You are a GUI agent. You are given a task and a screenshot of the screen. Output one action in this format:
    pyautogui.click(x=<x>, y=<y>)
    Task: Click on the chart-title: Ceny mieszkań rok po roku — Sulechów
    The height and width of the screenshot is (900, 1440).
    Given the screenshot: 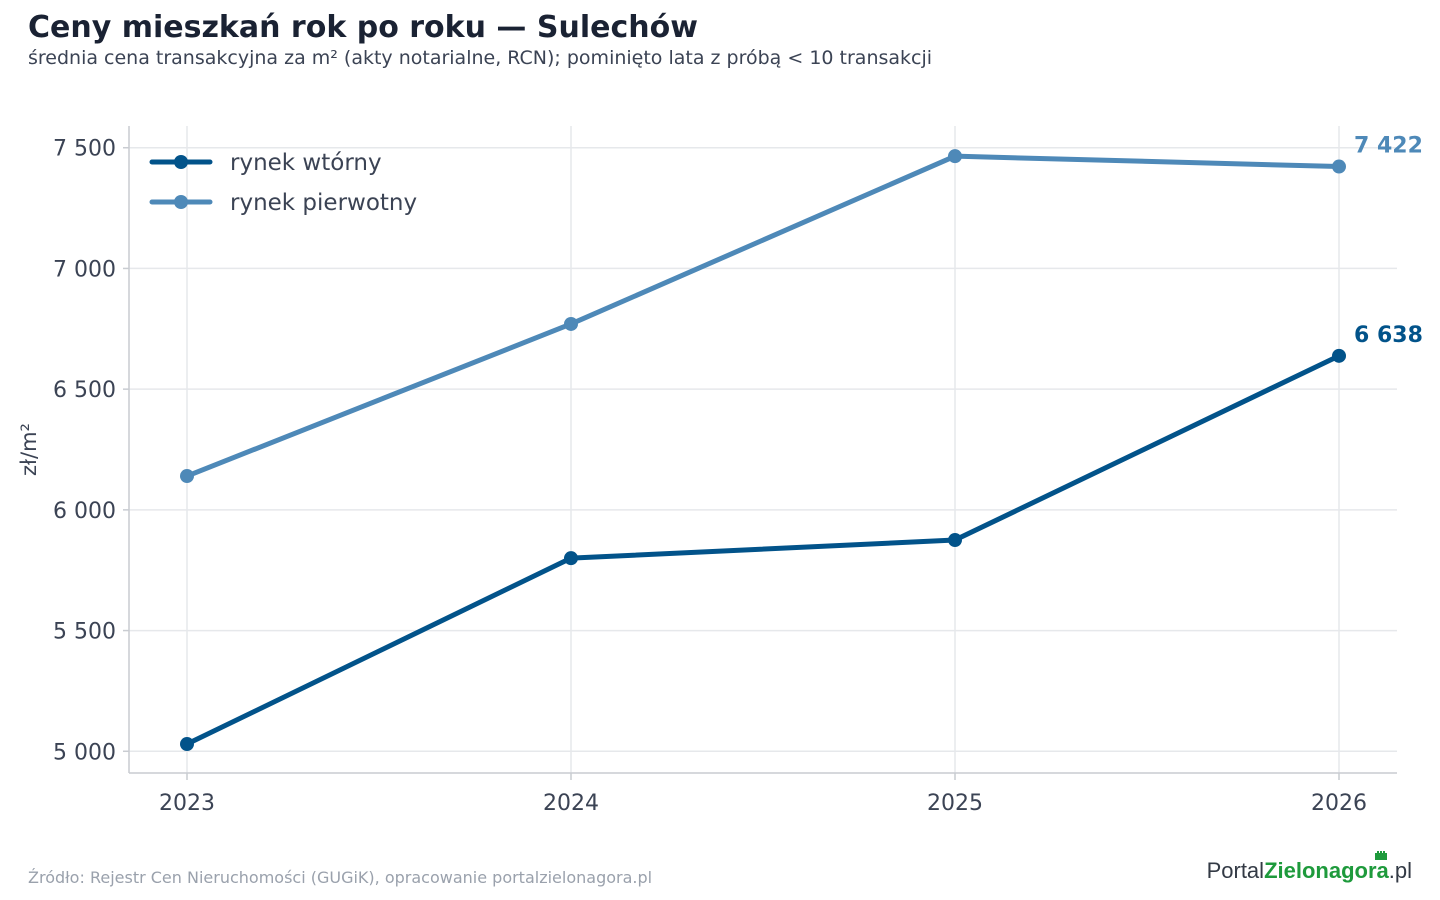 What is the action you would take?
    pyautogui.click(x=363, y=27)
    